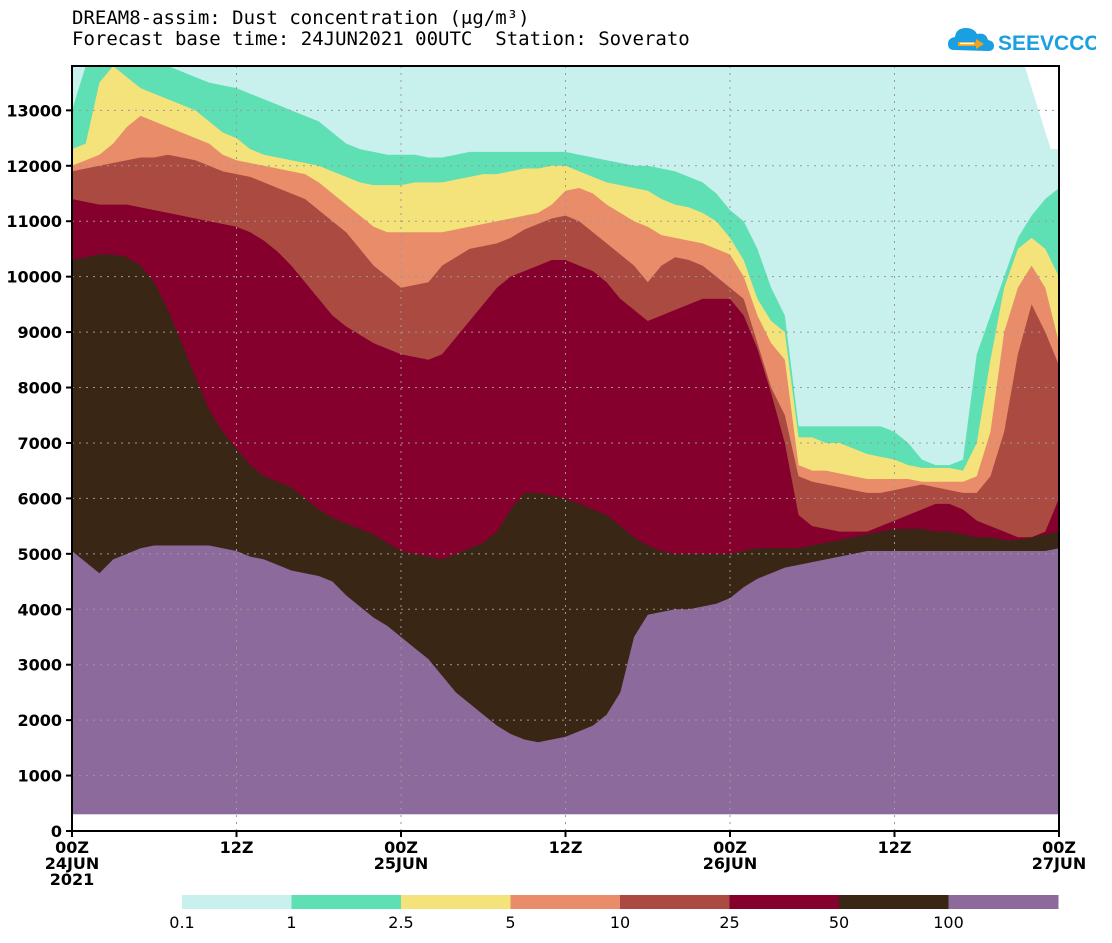 This screenshot has width=1112, height=943. I want to click on y-tick-label: 1000, so click(39, 776).